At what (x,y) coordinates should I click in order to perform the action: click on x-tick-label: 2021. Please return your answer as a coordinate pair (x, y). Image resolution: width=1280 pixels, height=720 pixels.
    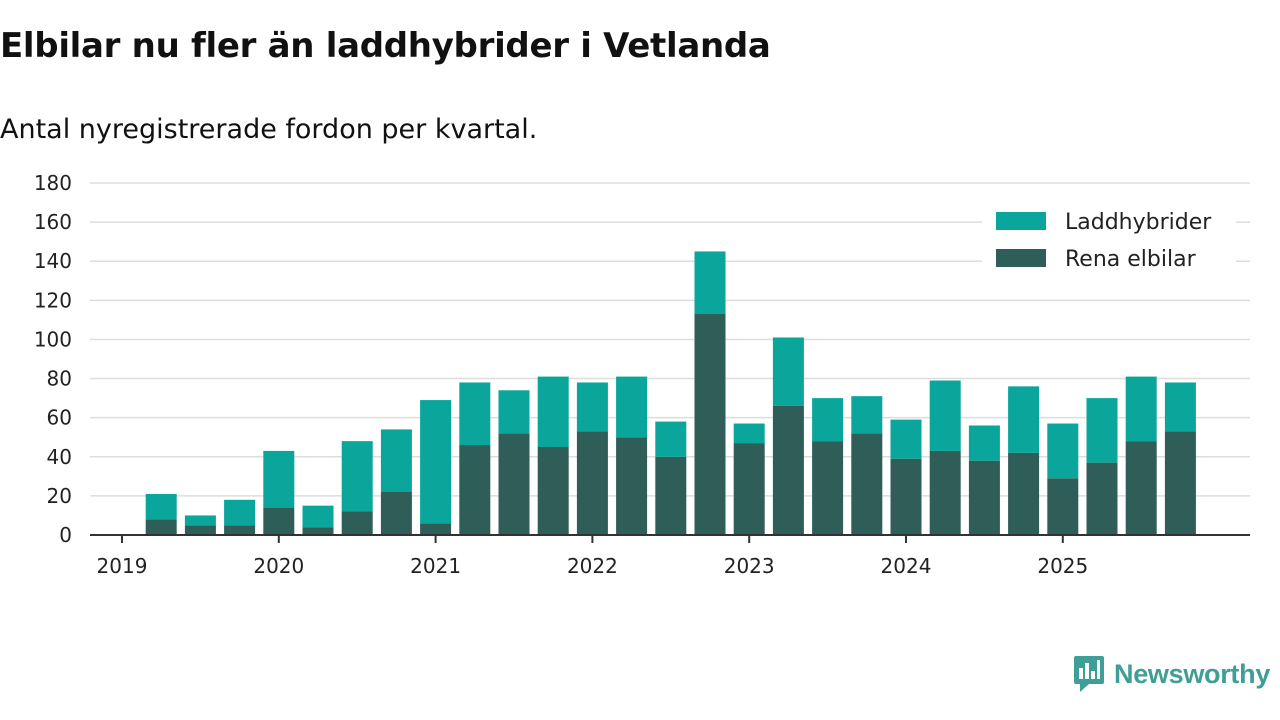
    Looking at the image, I should click on (435, 566).